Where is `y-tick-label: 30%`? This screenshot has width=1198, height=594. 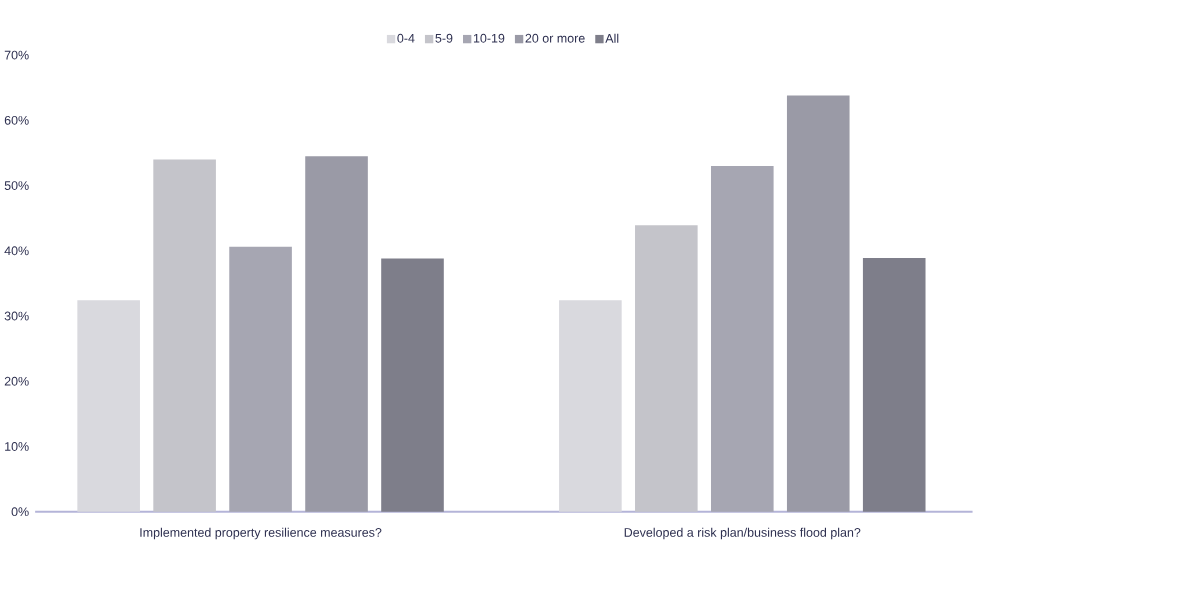 y-tick-label: 30% is located at coordinates (16, 316).